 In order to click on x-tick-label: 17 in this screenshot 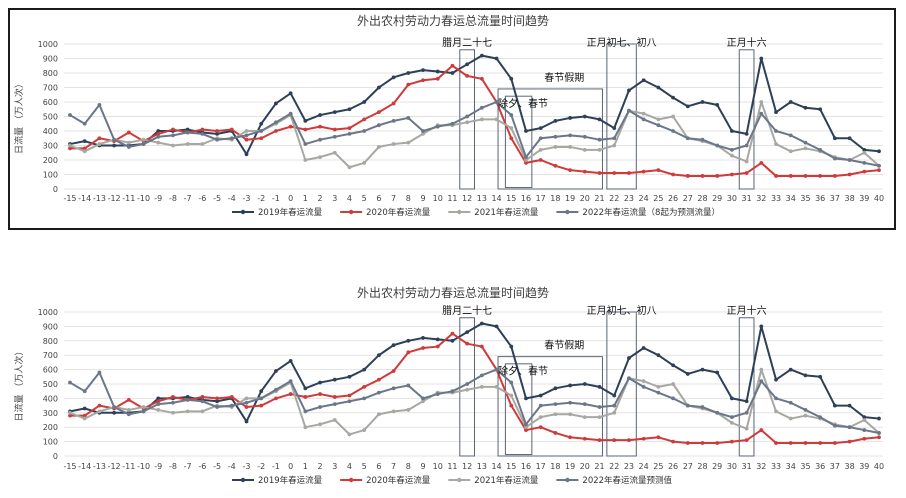, I will do `click(541, 466)`.